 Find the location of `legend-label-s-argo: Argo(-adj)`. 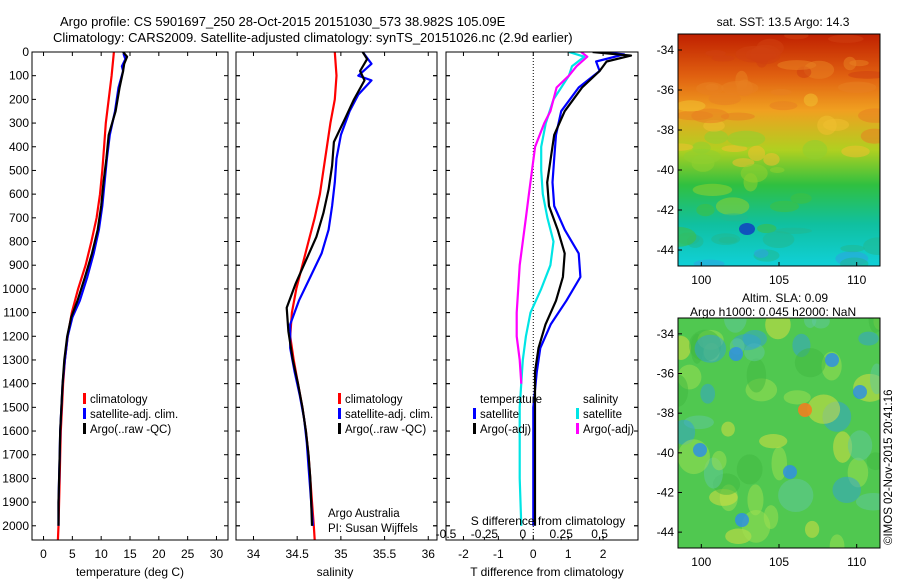

legend-label-s-argo: Argo(-adj) is located at coordinates (608, 430).